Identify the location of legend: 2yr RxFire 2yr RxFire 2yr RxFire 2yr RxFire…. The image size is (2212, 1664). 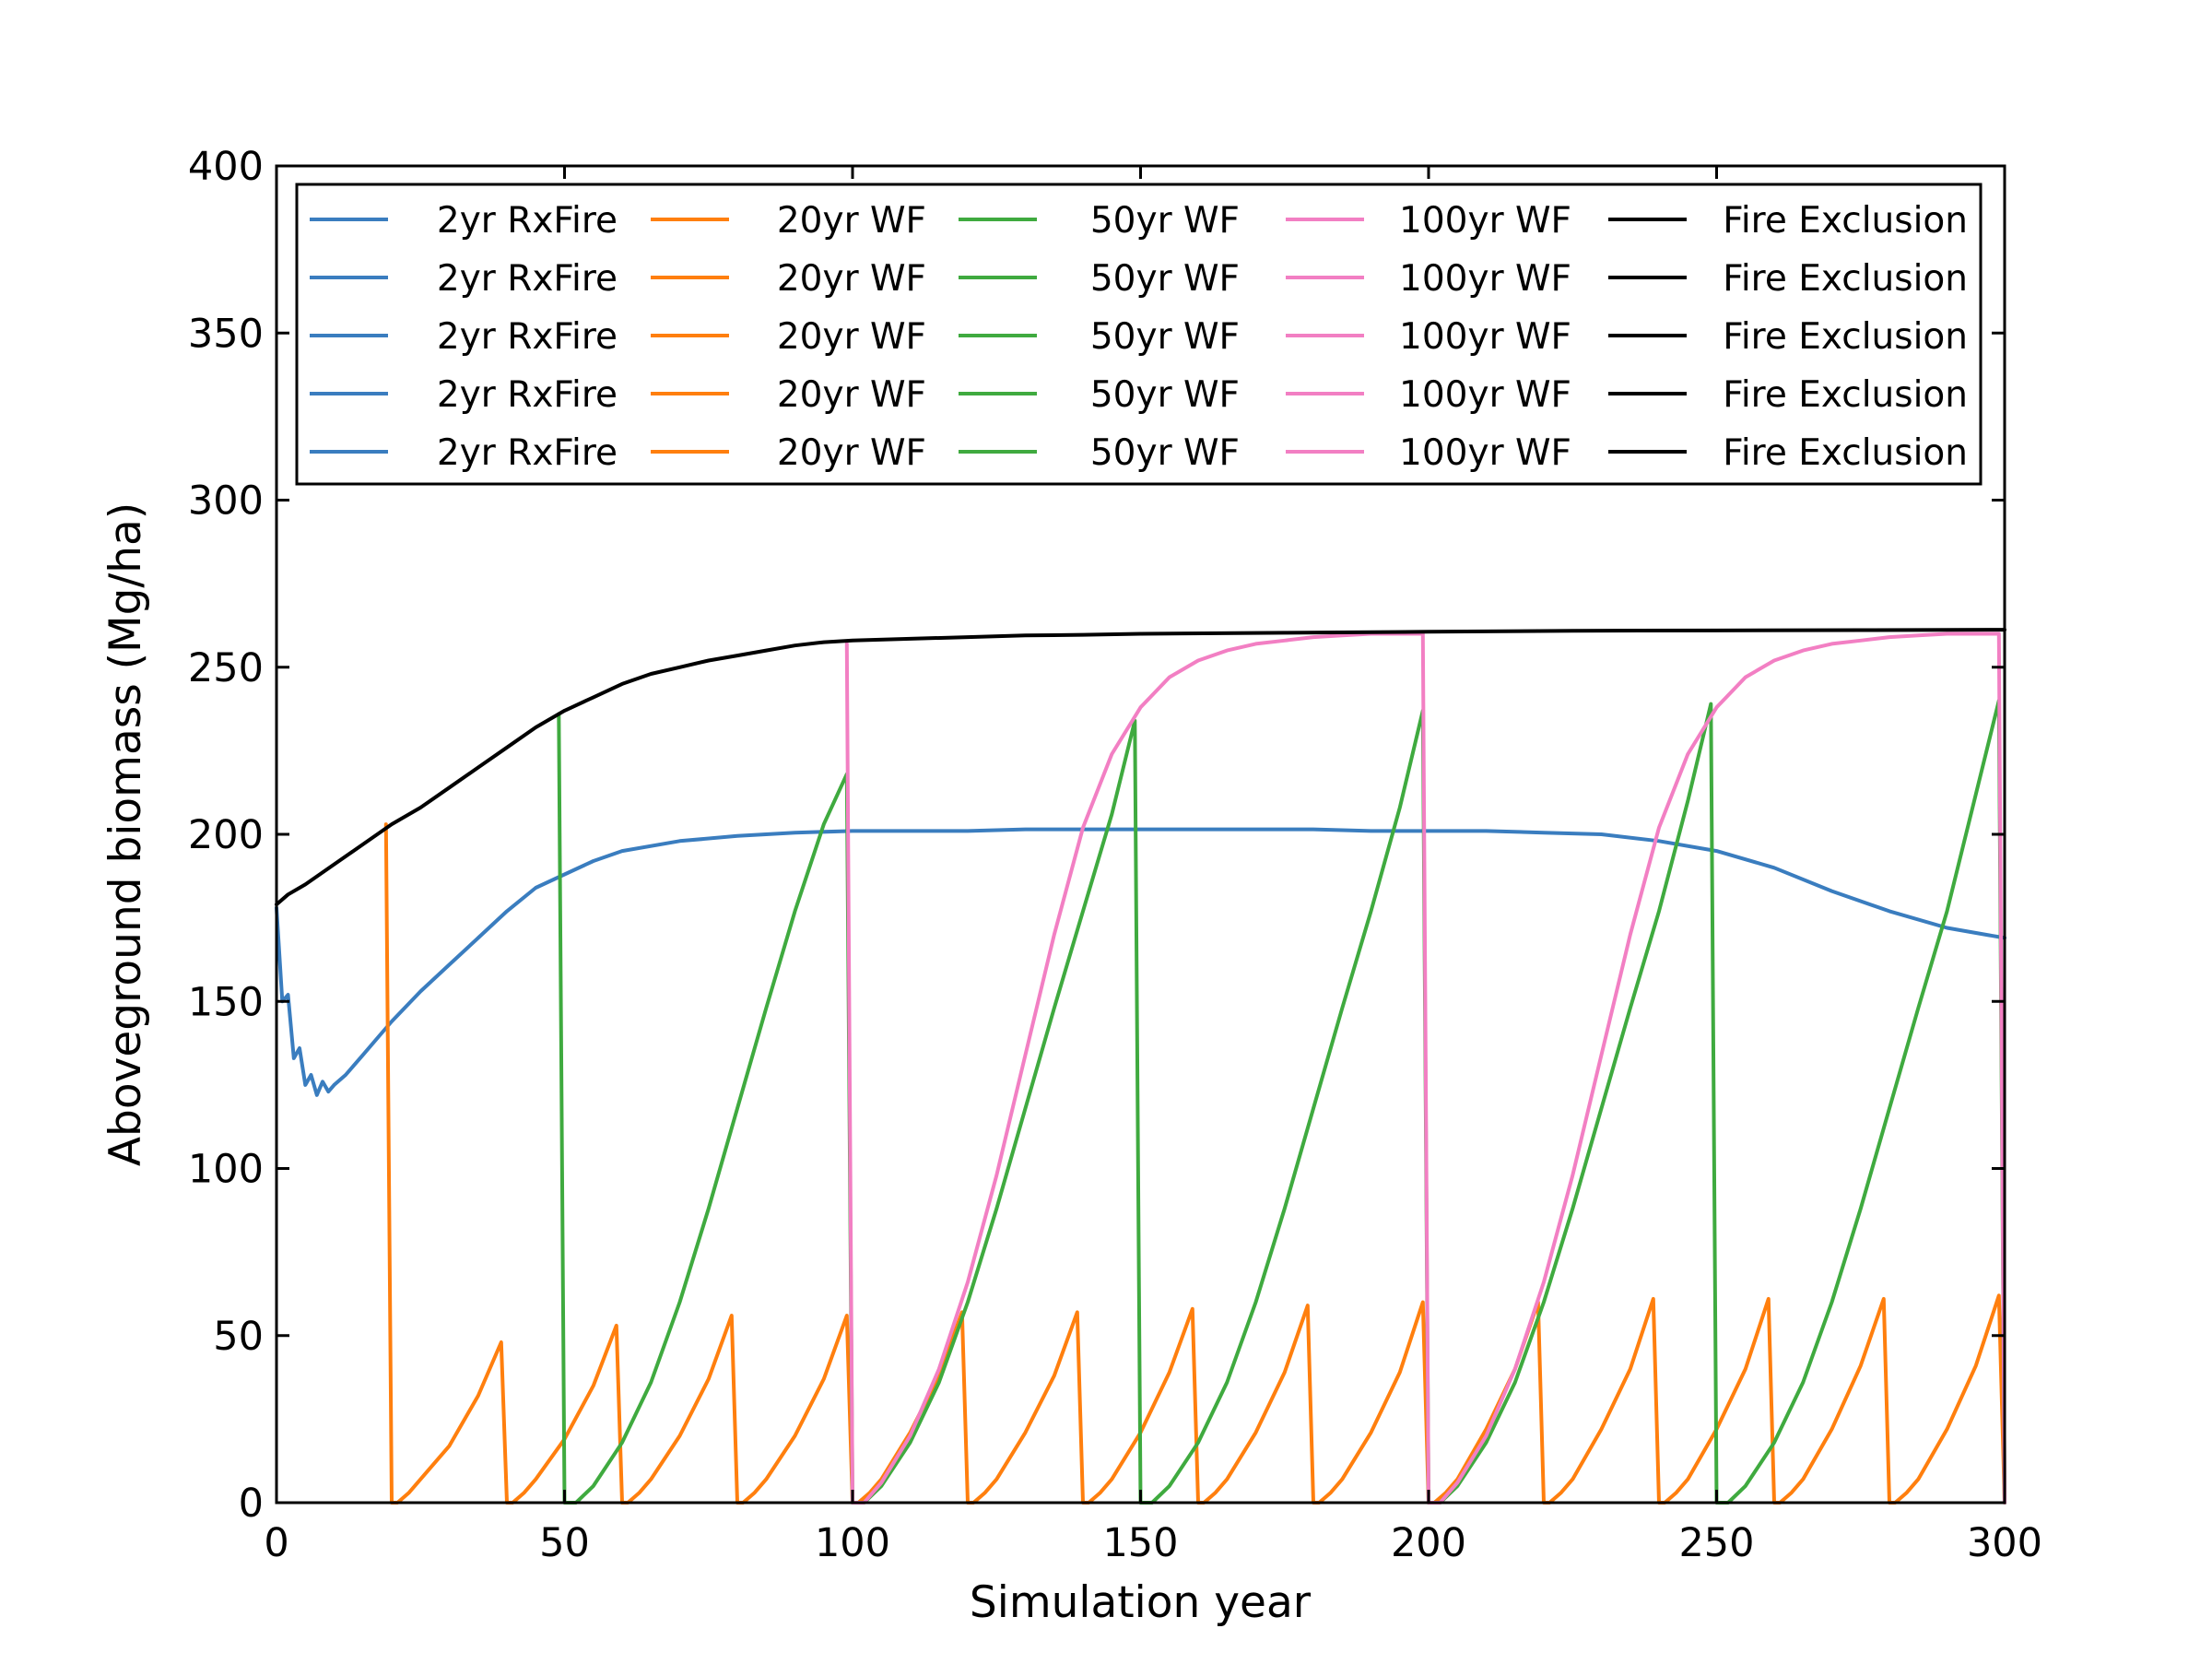
(1139, 334).